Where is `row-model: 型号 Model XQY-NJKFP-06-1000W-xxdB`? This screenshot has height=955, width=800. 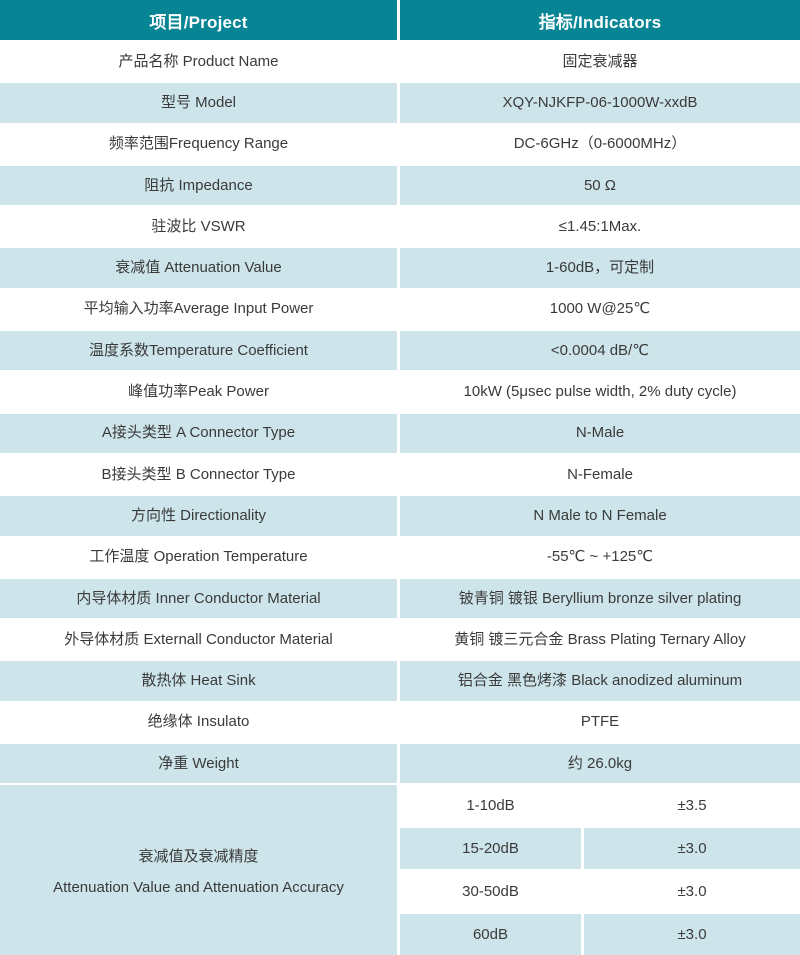 row-model: 型号 Model XQY-NJKFP-06-1000W-xxdB is located at coordinates (400, 104).